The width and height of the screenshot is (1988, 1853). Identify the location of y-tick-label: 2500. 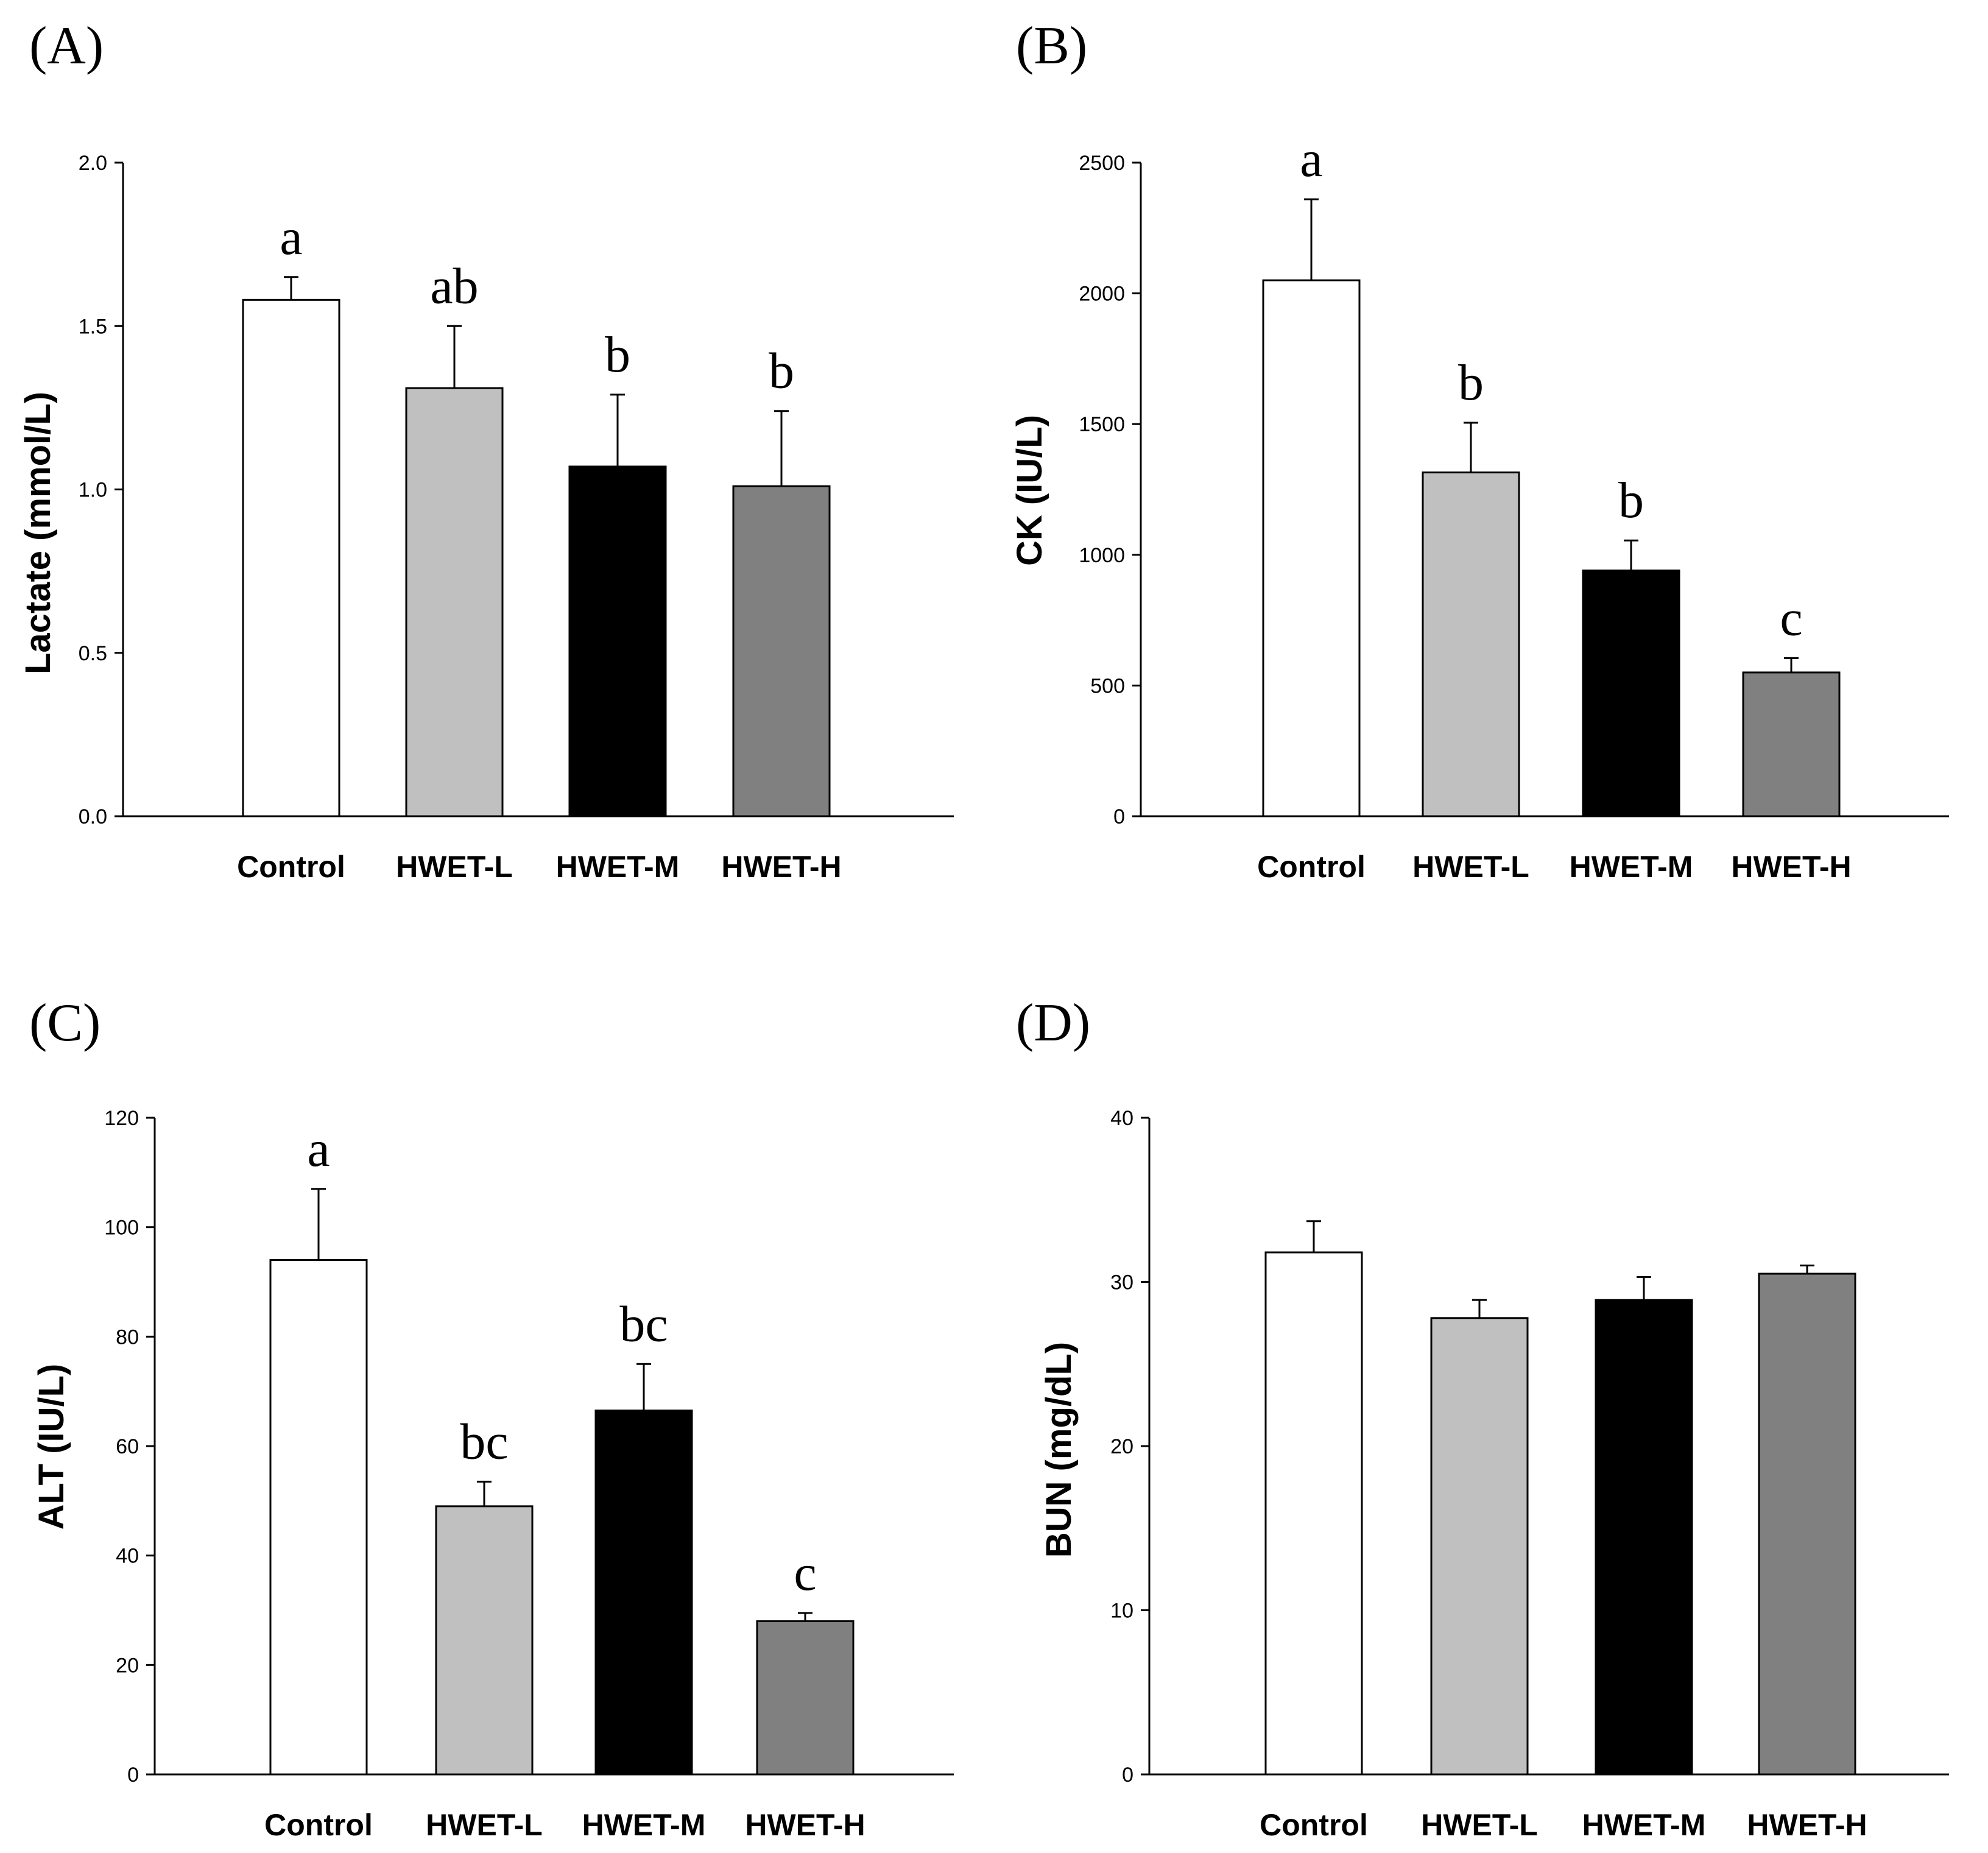
(1102, 164).